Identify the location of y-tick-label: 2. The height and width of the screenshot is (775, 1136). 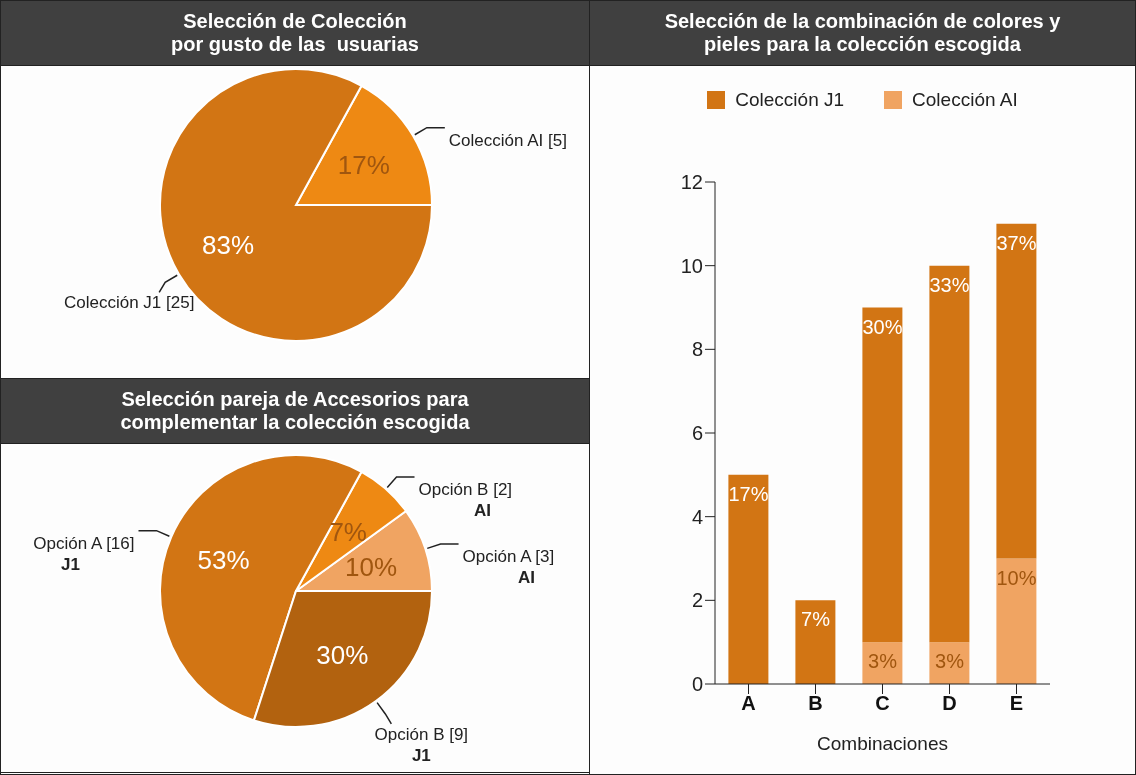
(697, 600).